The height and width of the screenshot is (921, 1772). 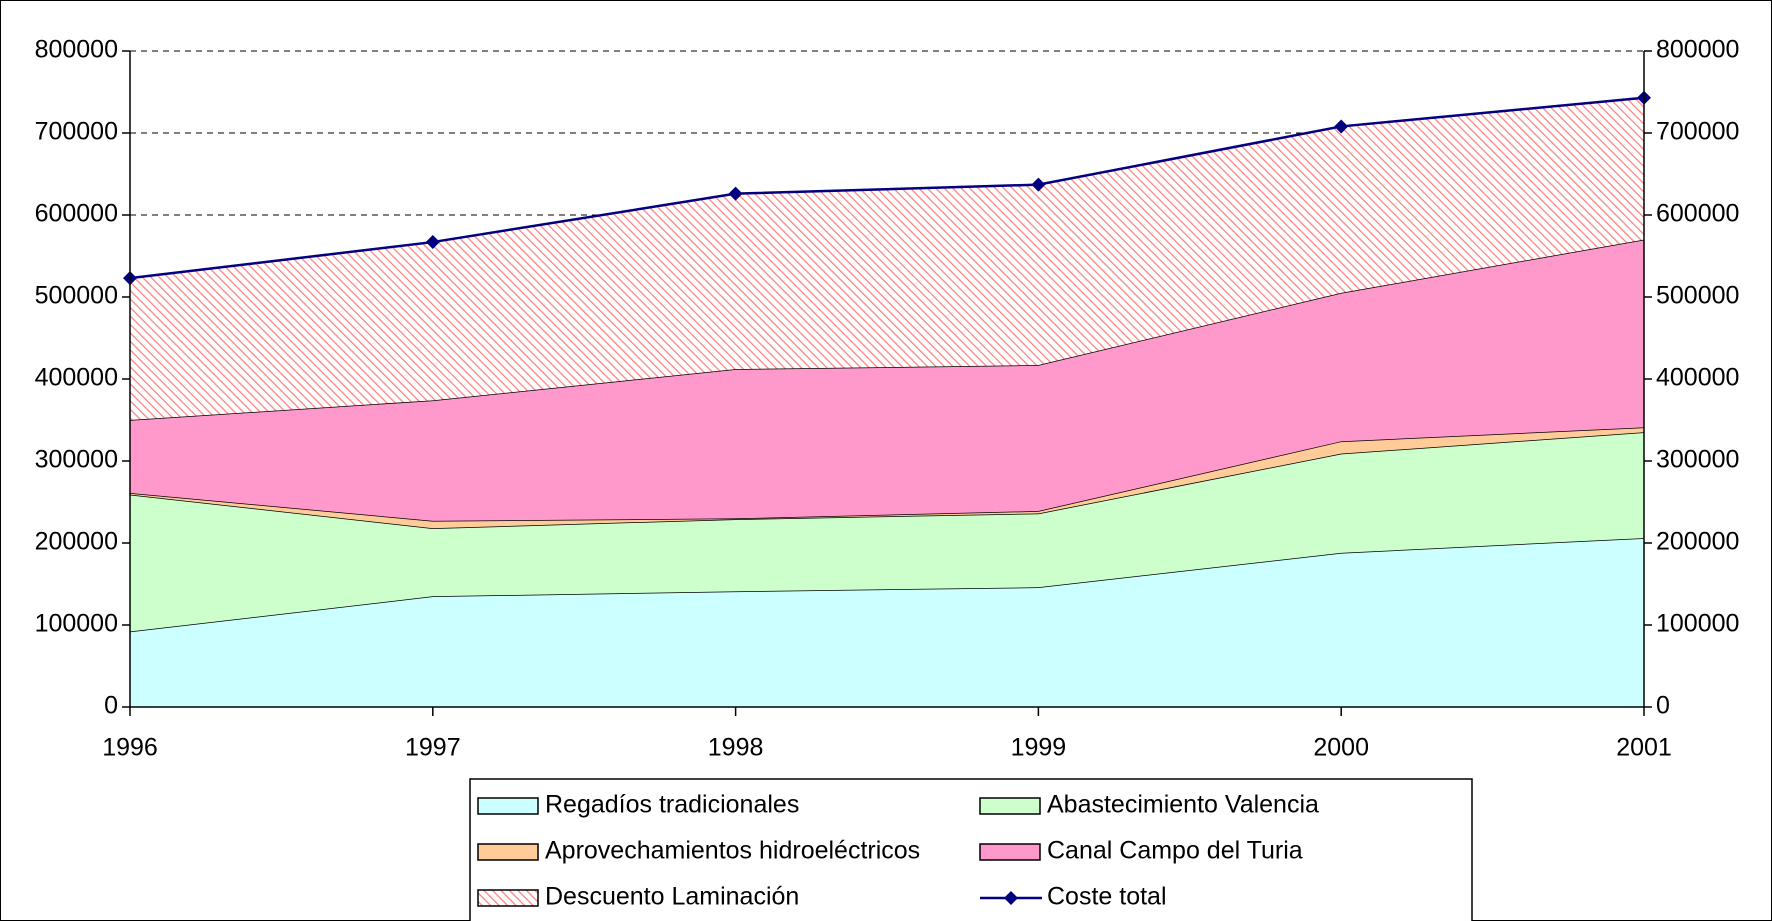 What do you see at coordinates (672, 805) in the screenshot?
I see `legend-label: Regadíos tradicionales` at bounding box center [672, 805].